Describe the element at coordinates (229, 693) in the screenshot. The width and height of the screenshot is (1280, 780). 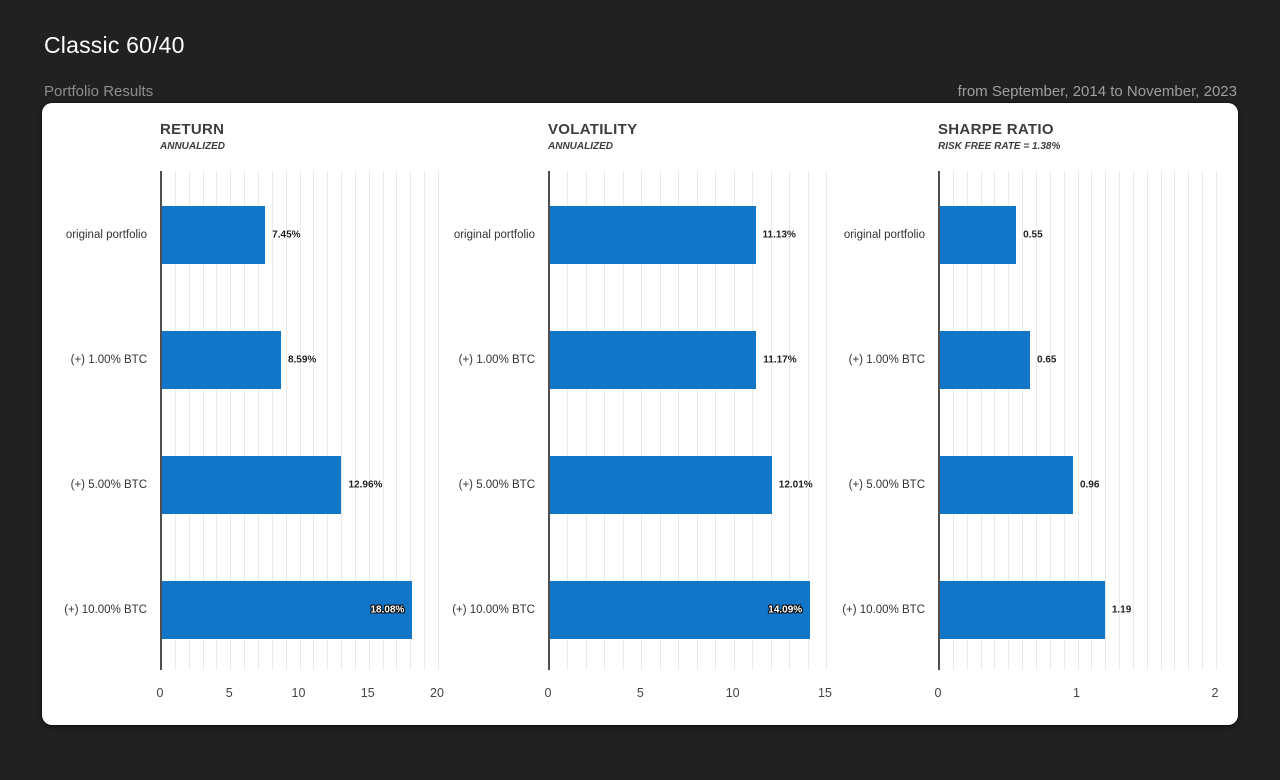
I see `x-tick-label: 5` at that location.